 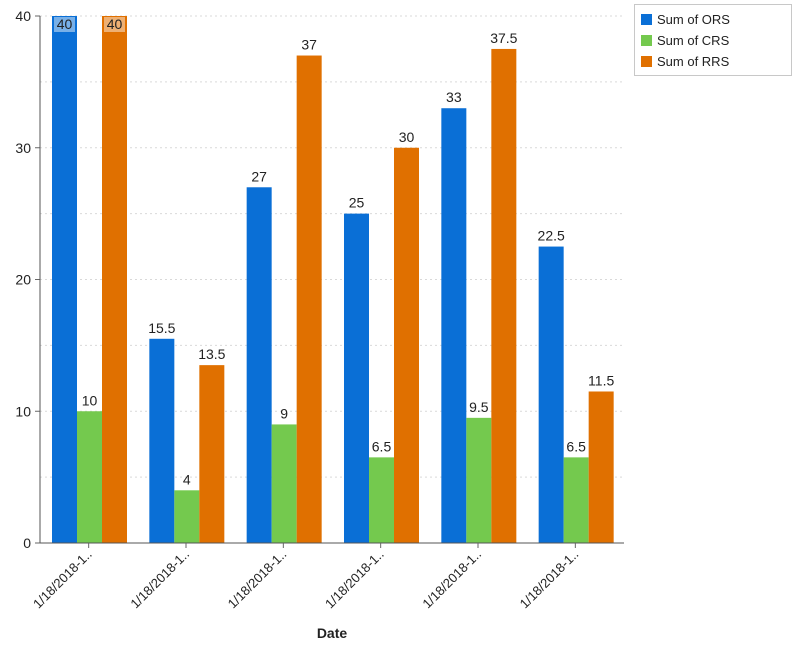 I want to click on data-label-rrs-3: 37, so click(x=309, y=45).